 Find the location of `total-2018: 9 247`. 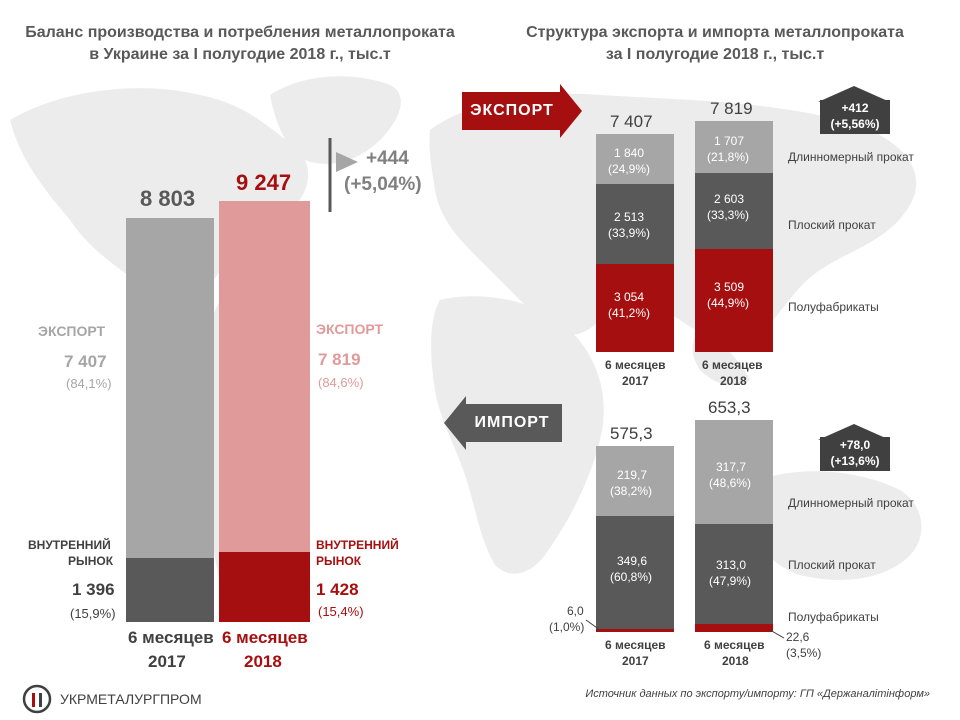

total-2018: 9 247 is located at coordinates (264, 182).